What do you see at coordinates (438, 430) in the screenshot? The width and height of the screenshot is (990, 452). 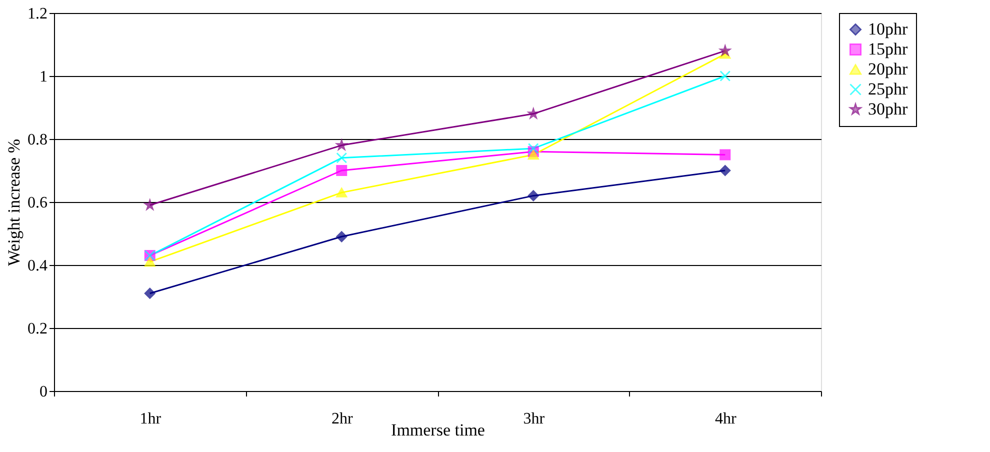 I see `x-axis-title: Immerse time` at bounding box center [438, 430].